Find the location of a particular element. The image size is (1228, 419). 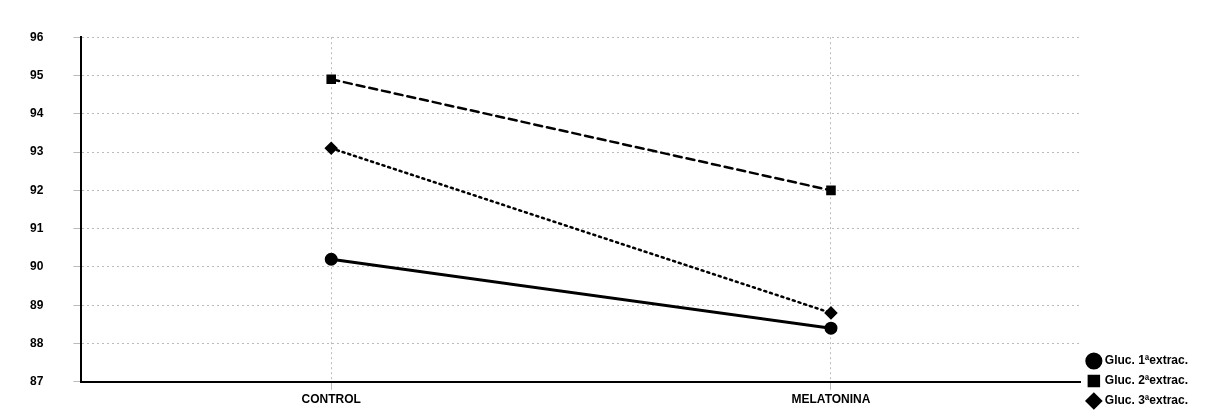

legend-label: Gluc. 3ªextrac. is located at coordinates (1146, 400).